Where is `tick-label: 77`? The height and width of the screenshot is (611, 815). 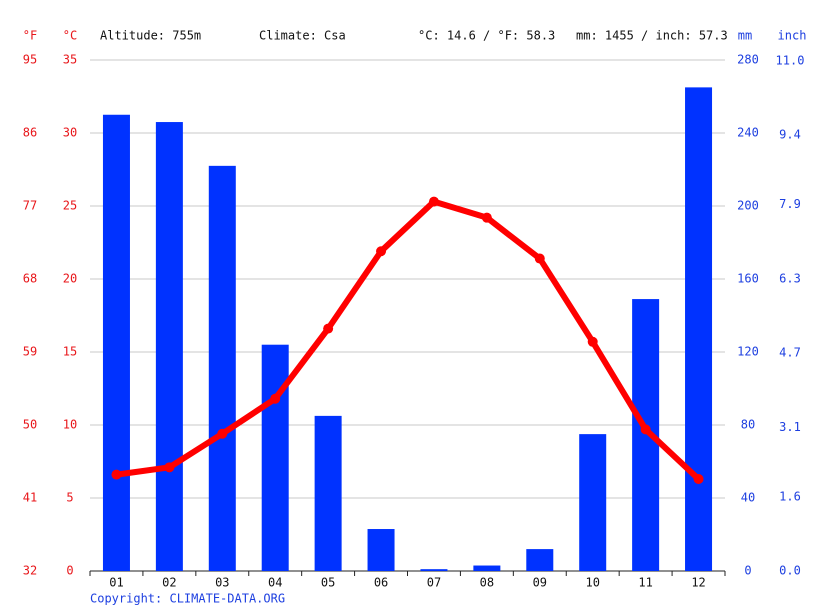 tick-label: 77 is located at coordinates (30, 206).